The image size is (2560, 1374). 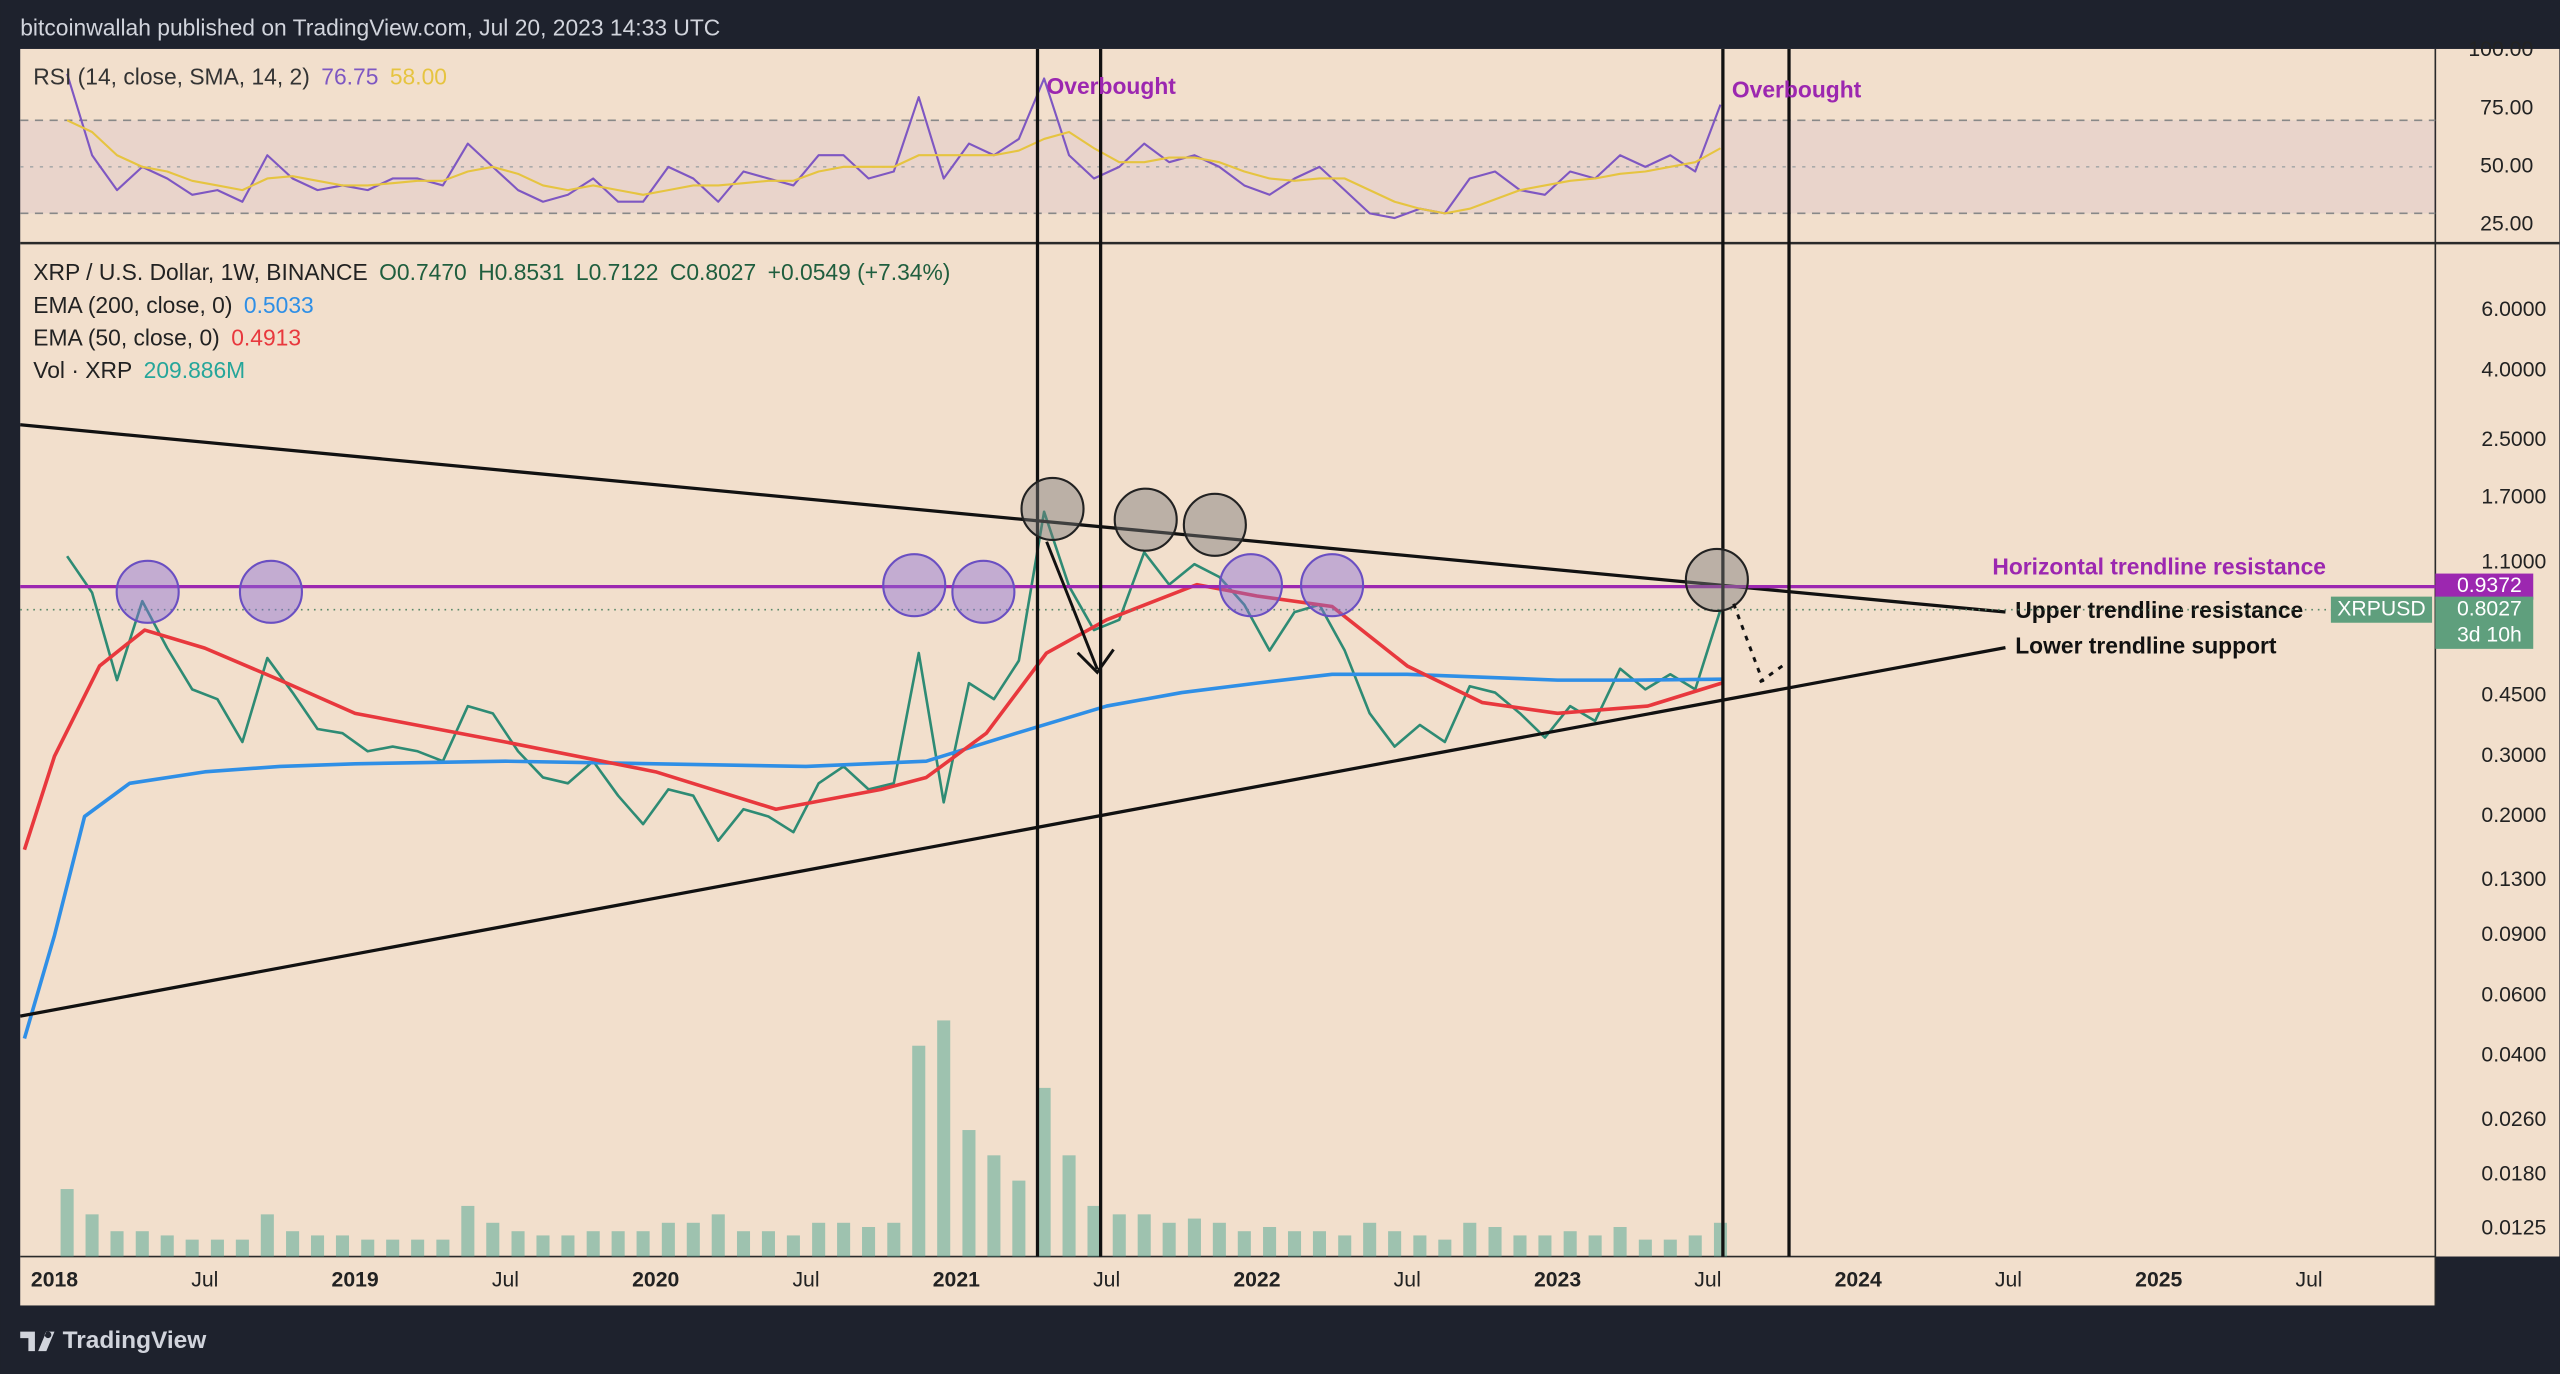 I want to click on legend-text: EMA (50, close, 0), so click(x=126, y=337).